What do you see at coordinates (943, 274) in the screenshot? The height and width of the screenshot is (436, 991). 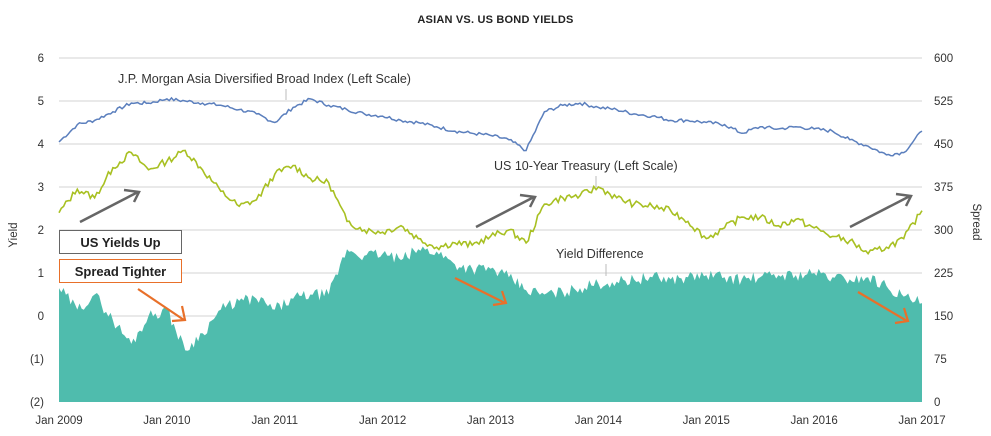 I see `y-tick-right: 225` at bounding box center [943, 274].